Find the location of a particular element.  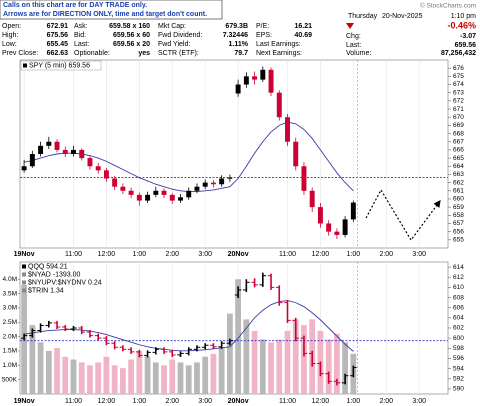

y-tick-label: 592 is located at coordinates (458, 378).